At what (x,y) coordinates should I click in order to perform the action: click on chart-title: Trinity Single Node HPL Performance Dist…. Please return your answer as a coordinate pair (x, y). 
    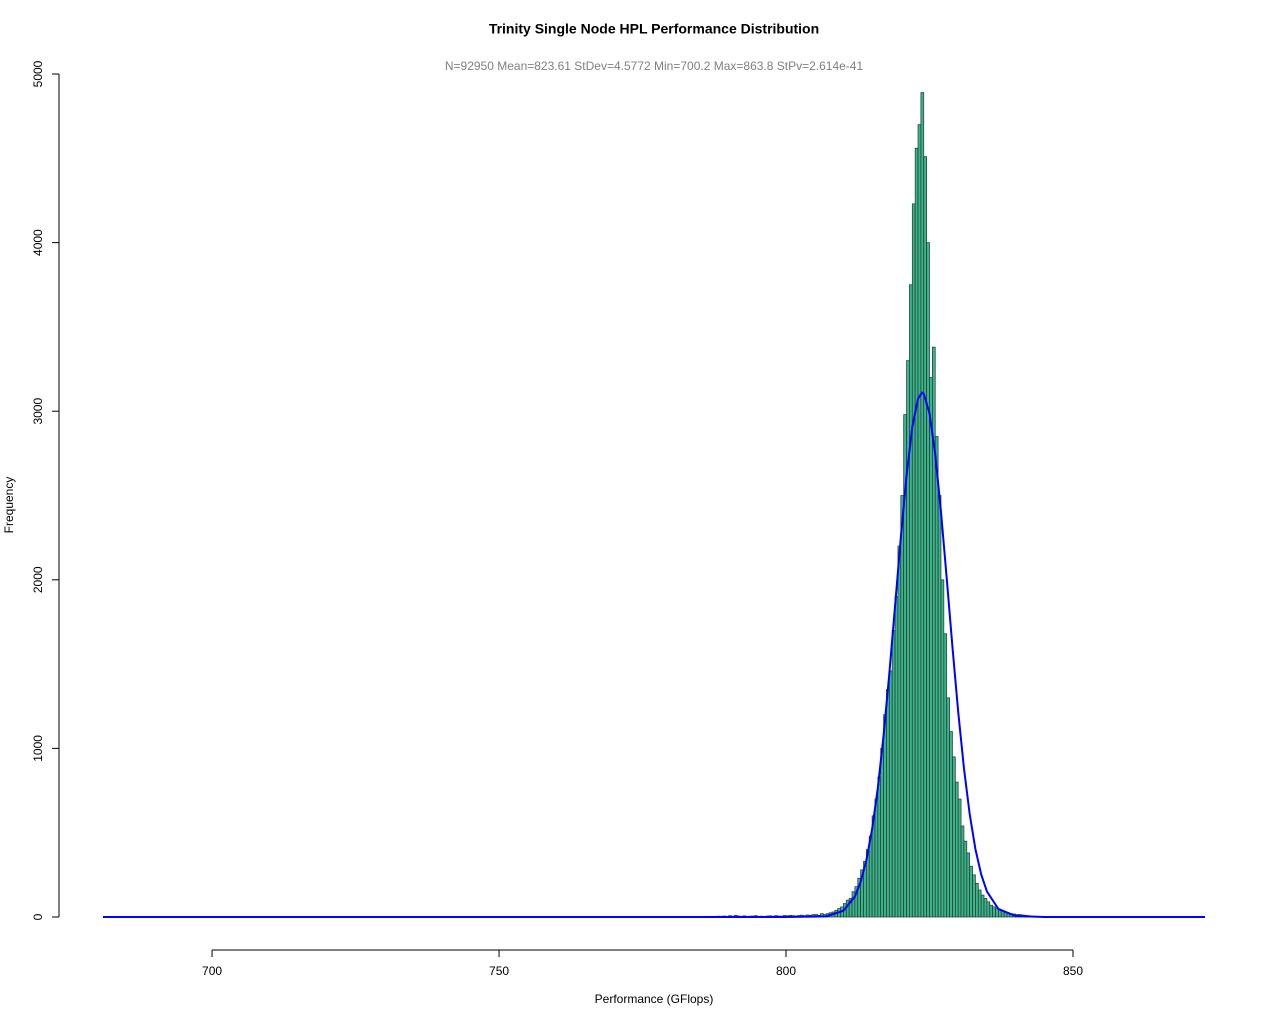
    Looking at the image, I should click on (654, 29).